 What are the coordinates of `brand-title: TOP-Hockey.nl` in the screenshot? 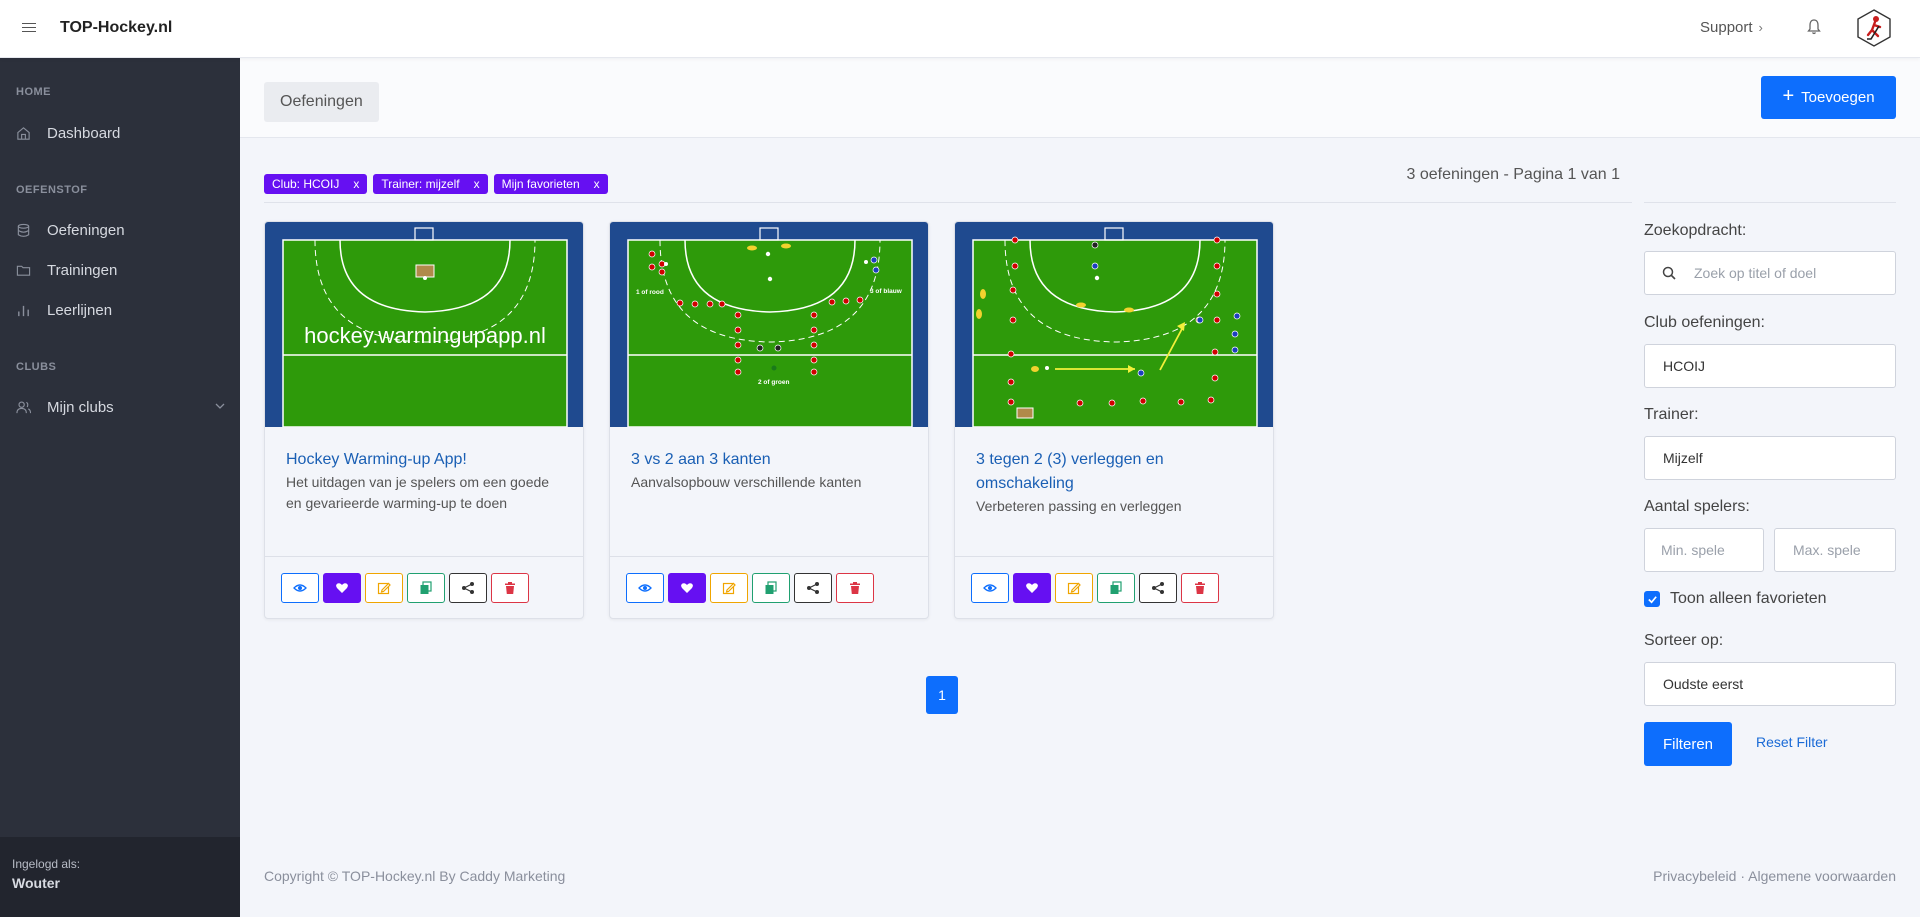 It's located at (116, 27).